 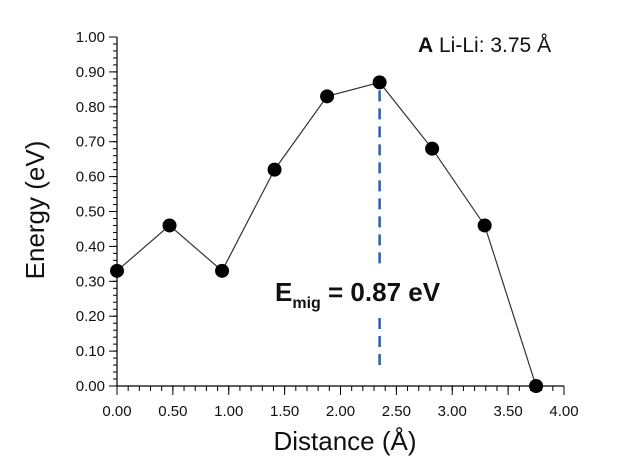 What do you see at coordinates (90, 351) in the screenshot?
I see `y-tick-label: 0.10` at bounding box center [90, 351].